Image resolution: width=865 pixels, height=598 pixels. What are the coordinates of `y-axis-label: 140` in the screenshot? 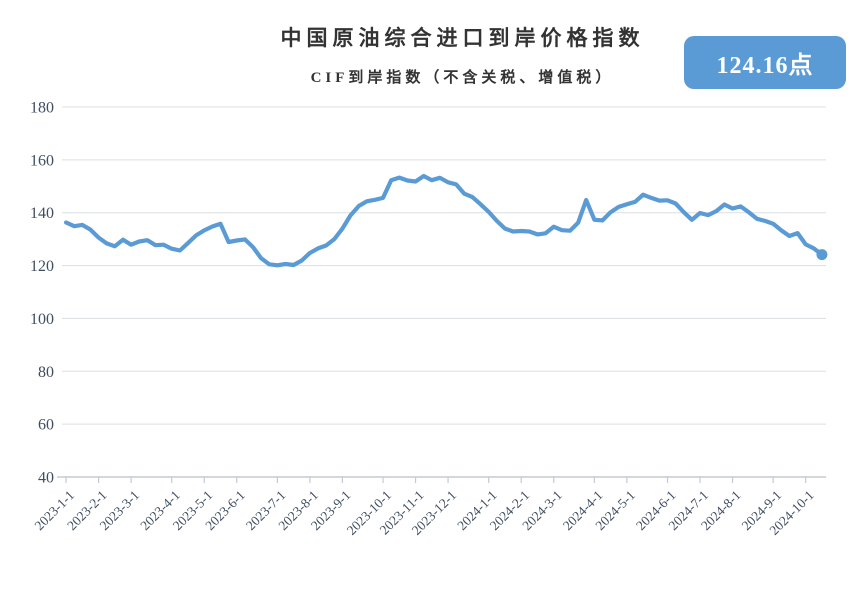 It's located at (42, 213).